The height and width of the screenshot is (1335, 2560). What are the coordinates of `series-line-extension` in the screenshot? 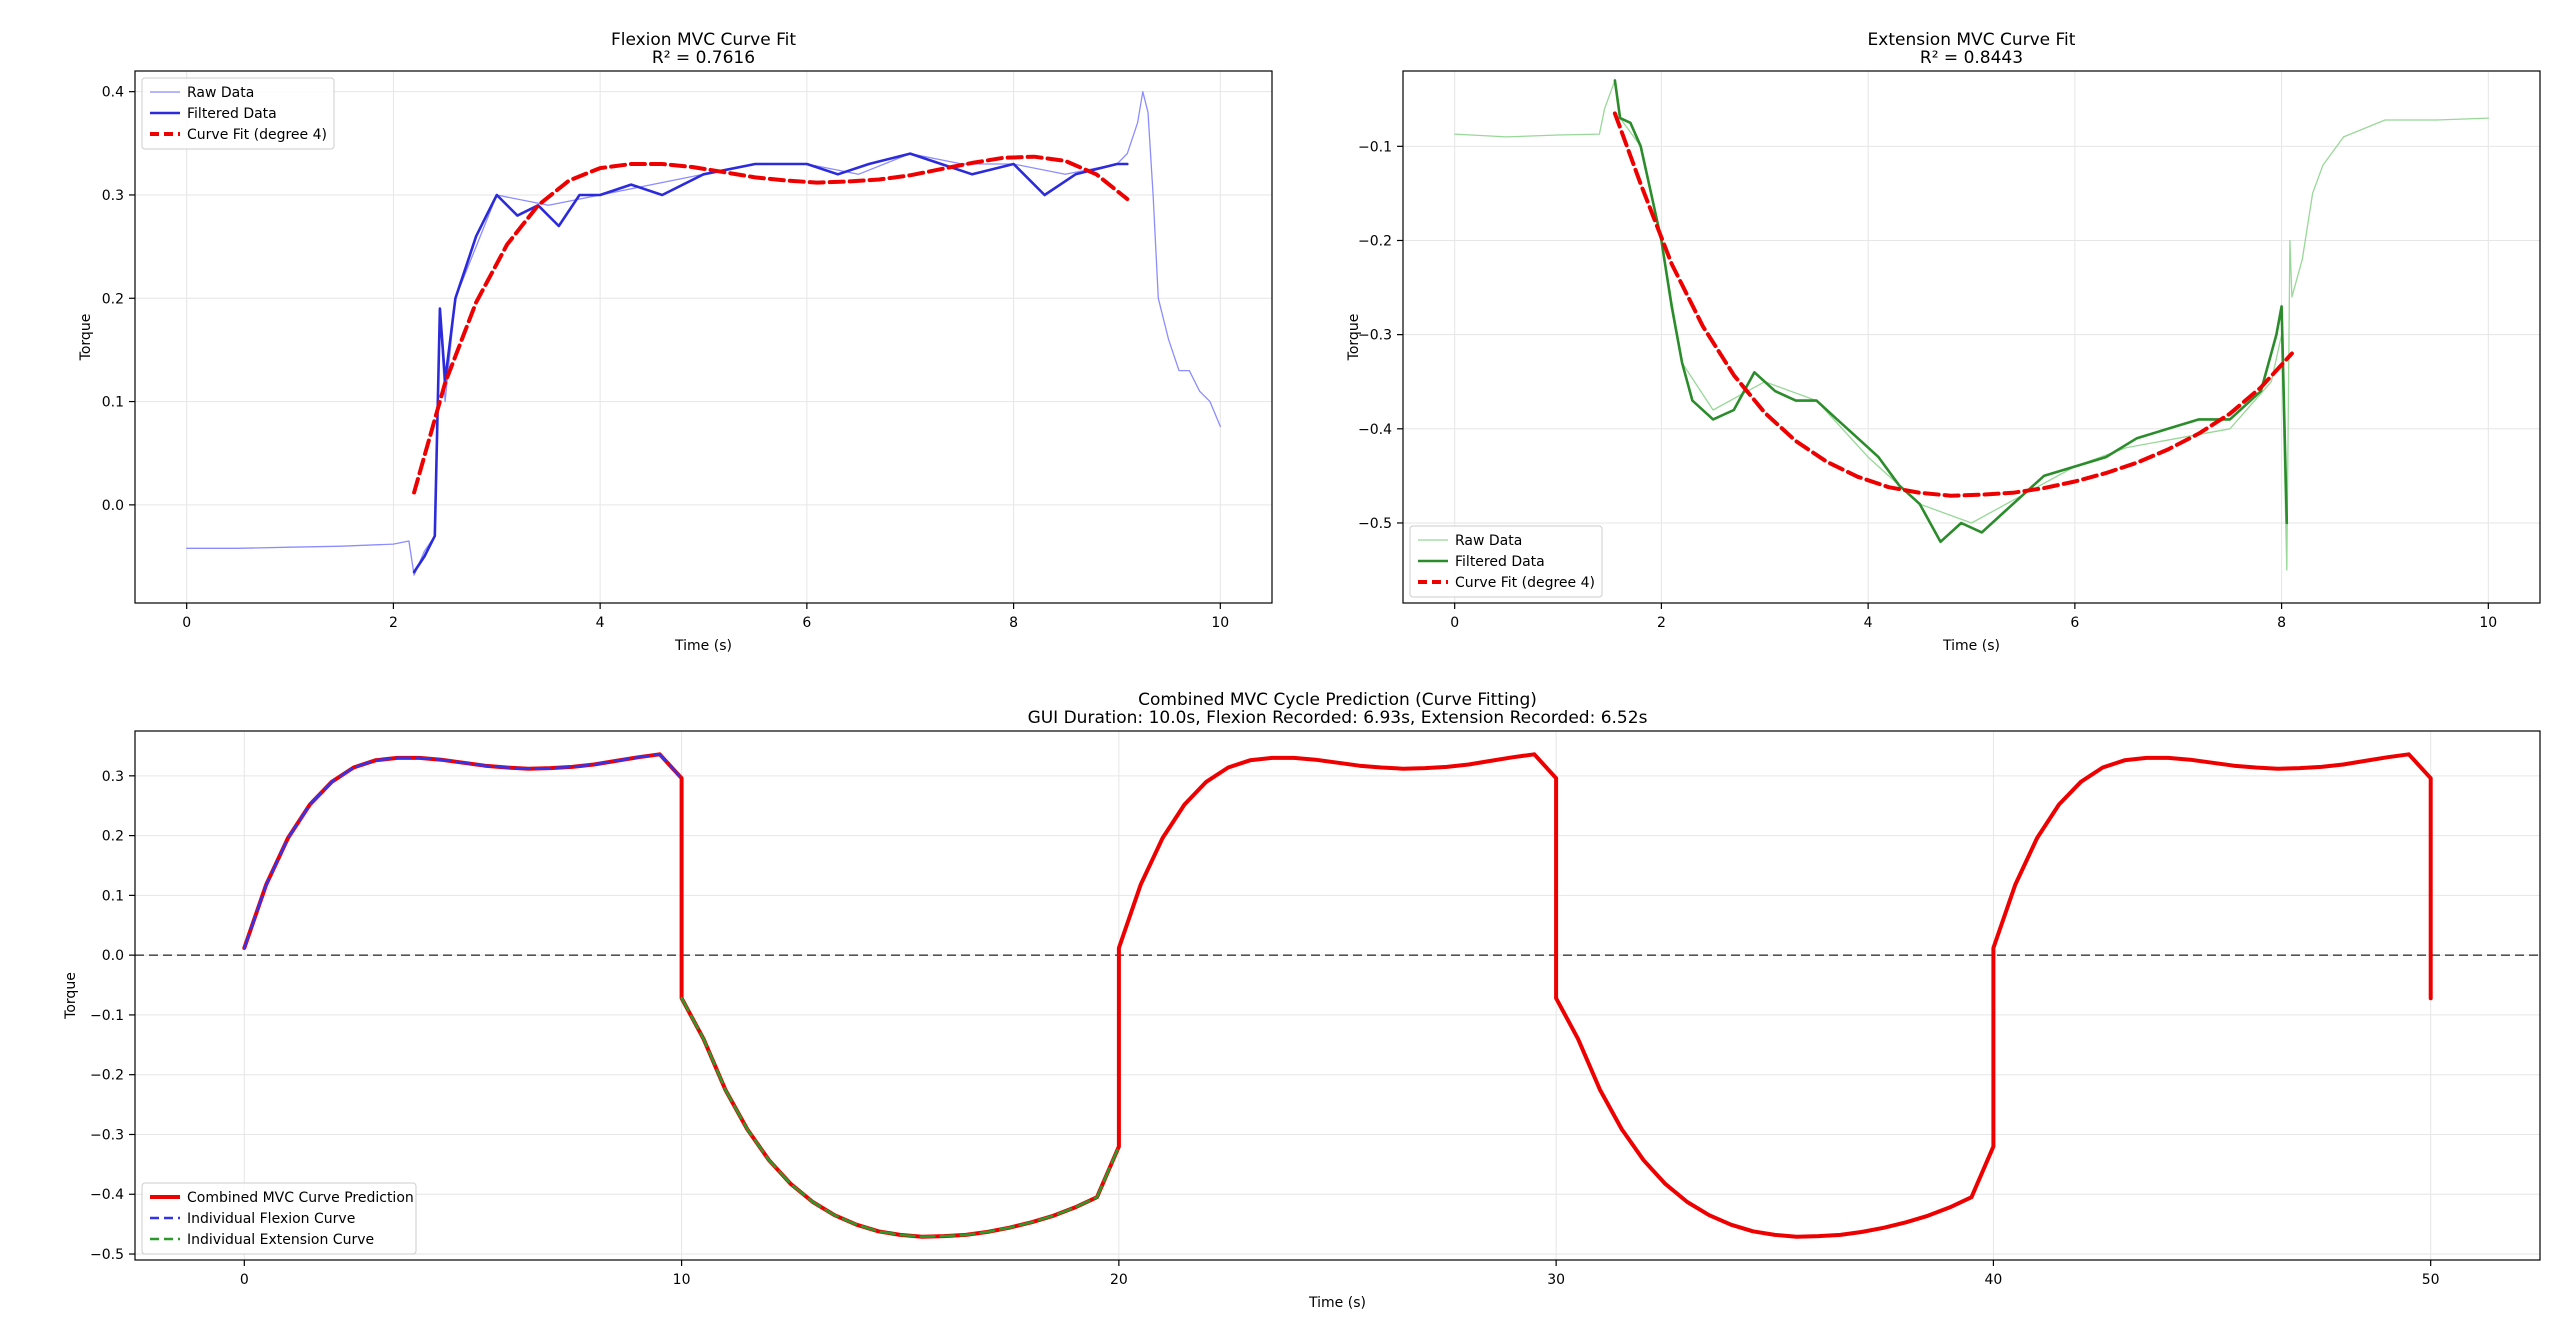 It's located at (900, 1117).